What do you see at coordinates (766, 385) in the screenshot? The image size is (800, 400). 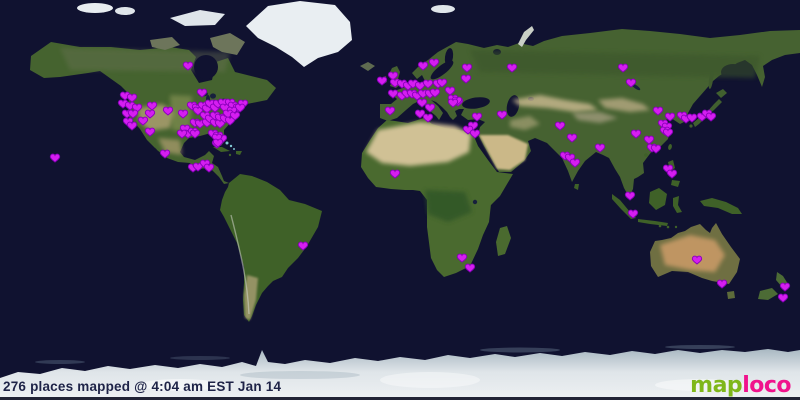 I see `logo-loco-text: loco` at bounding box center [766, 385].